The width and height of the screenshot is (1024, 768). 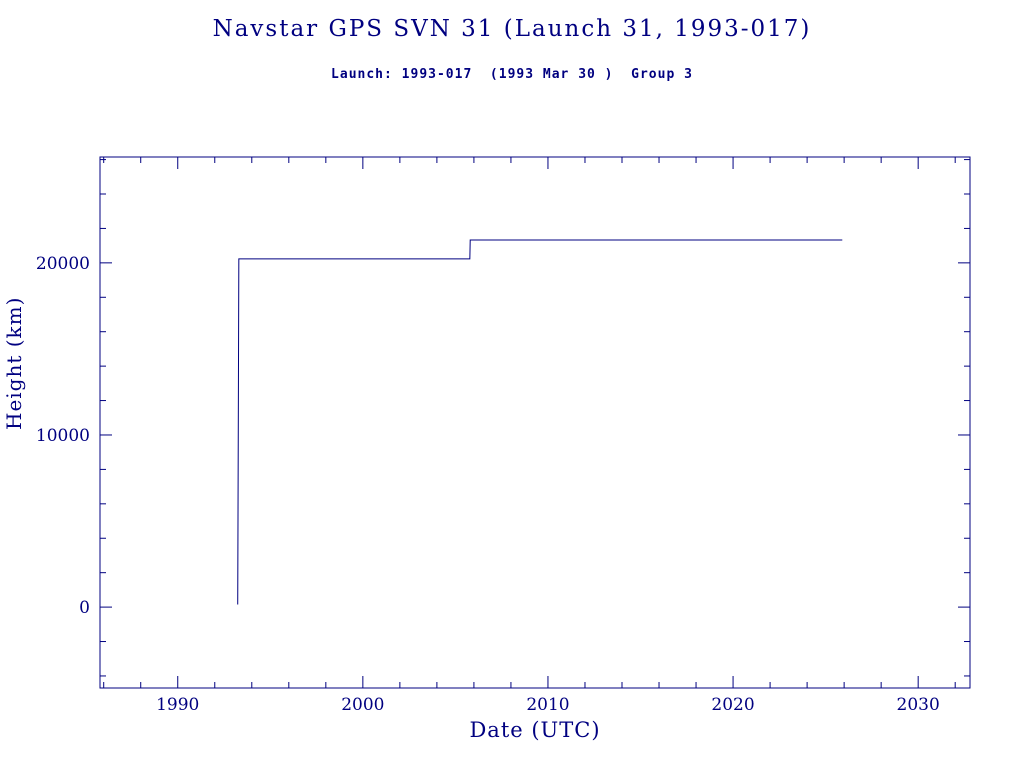 What do you see at coordinates (177, 705) in the screenshot?
I see `x-tick-label: 1990` at bounding box center [177, 705].